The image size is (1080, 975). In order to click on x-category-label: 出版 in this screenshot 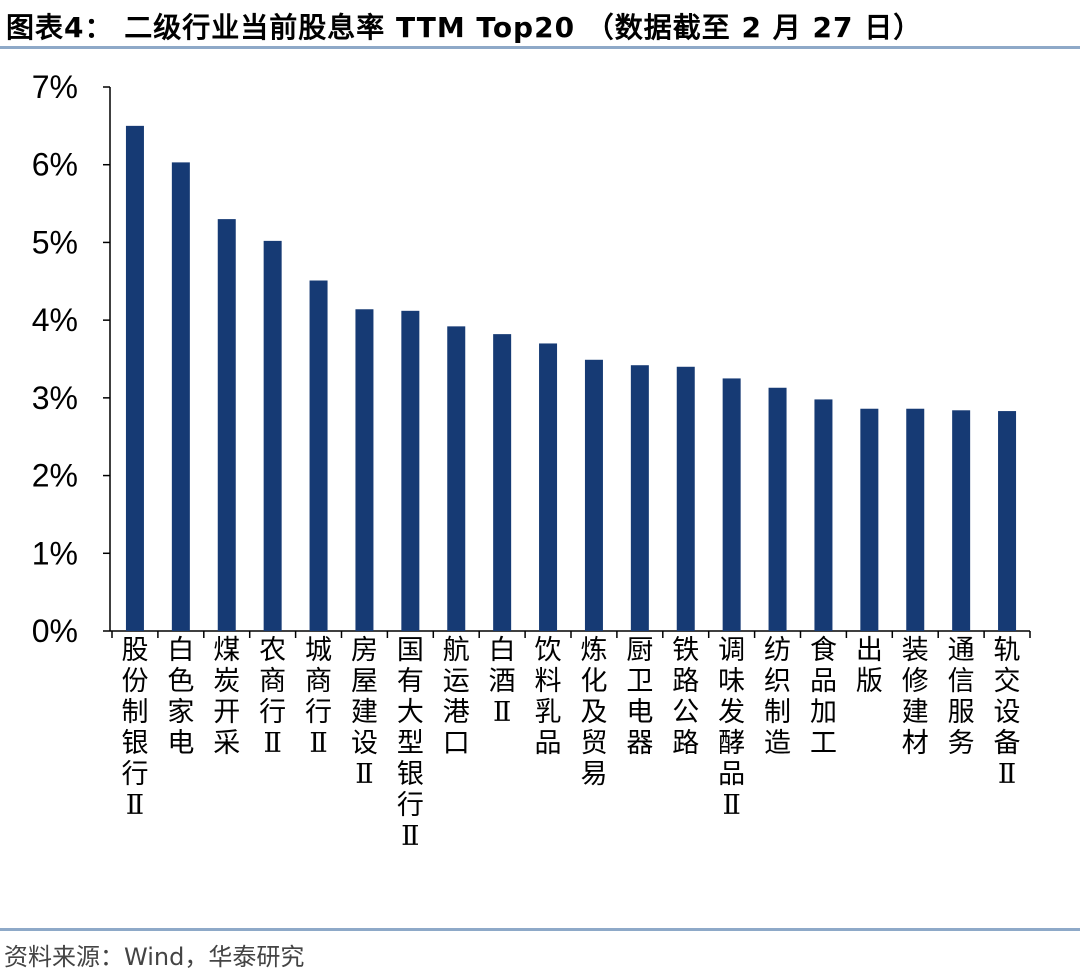, I will do `click(869, 666)`.